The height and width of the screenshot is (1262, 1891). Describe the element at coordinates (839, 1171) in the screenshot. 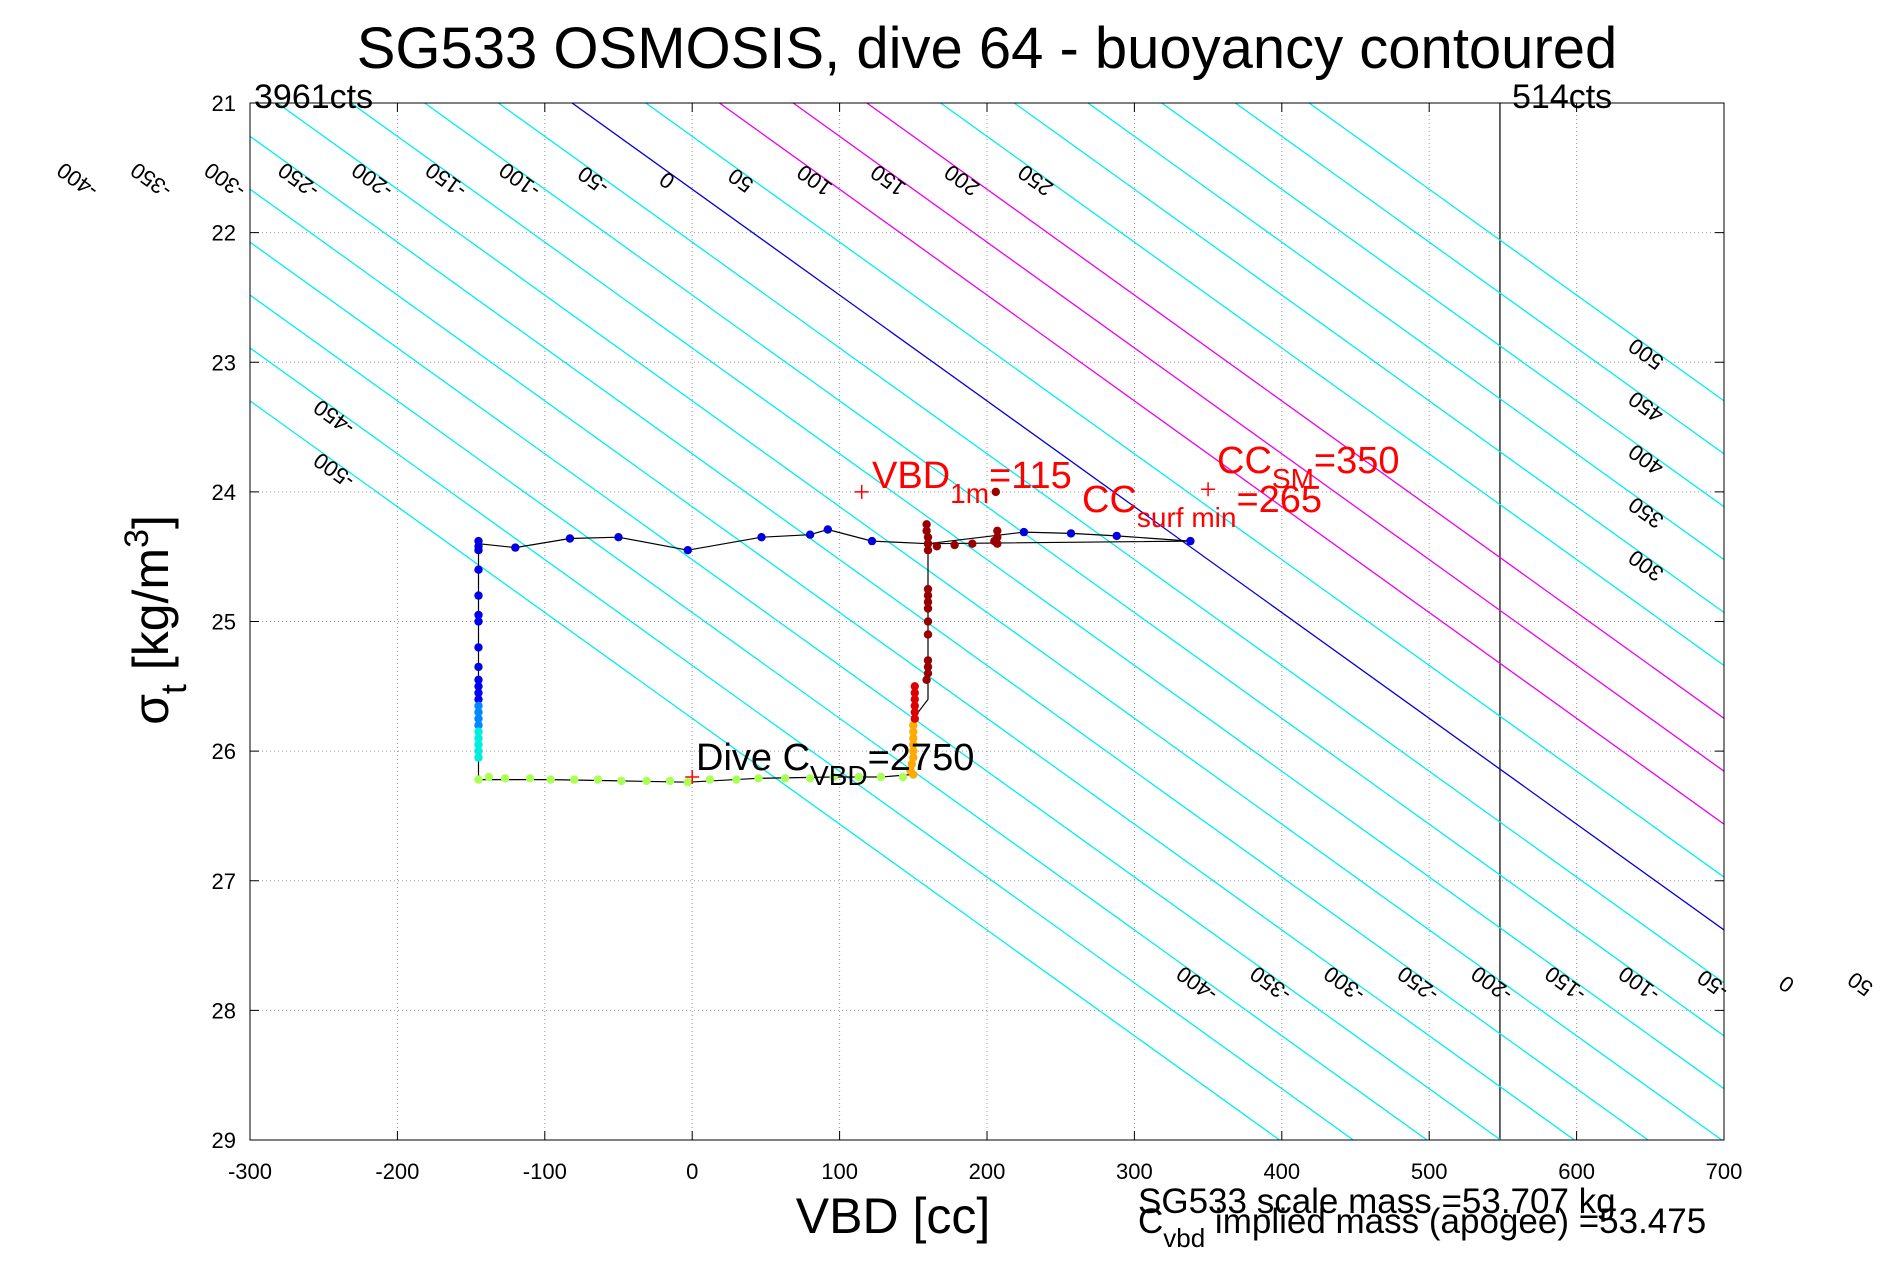

I see `x-tick-label: 100` at that location.